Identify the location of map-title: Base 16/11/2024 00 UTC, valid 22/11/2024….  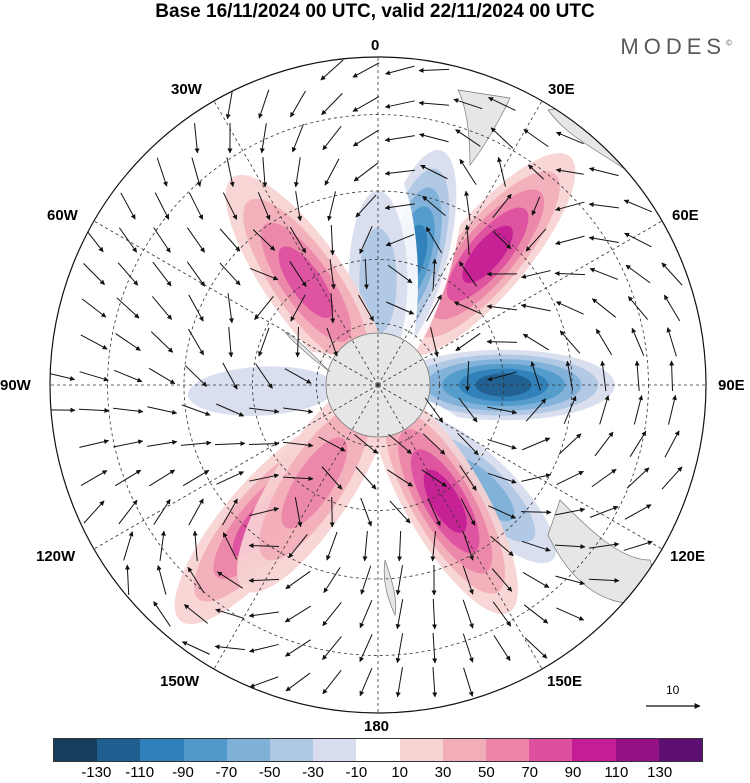
(375, 11).